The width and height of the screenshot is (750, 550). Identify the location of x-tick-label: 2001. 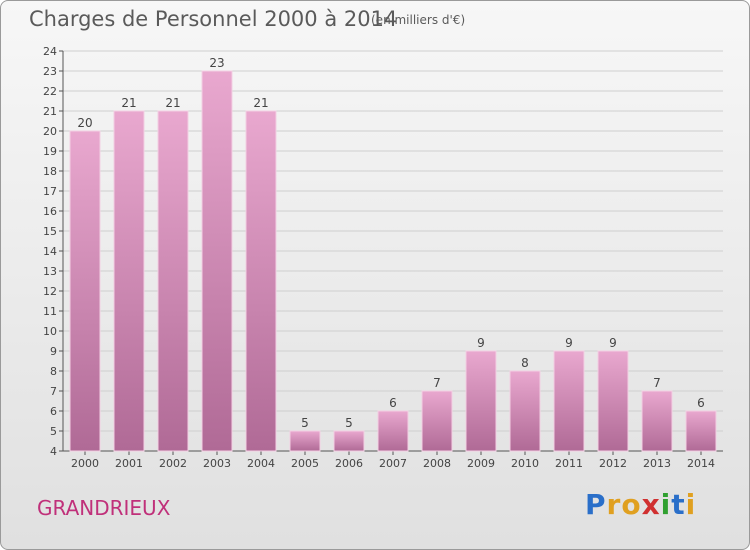
(129, 463).